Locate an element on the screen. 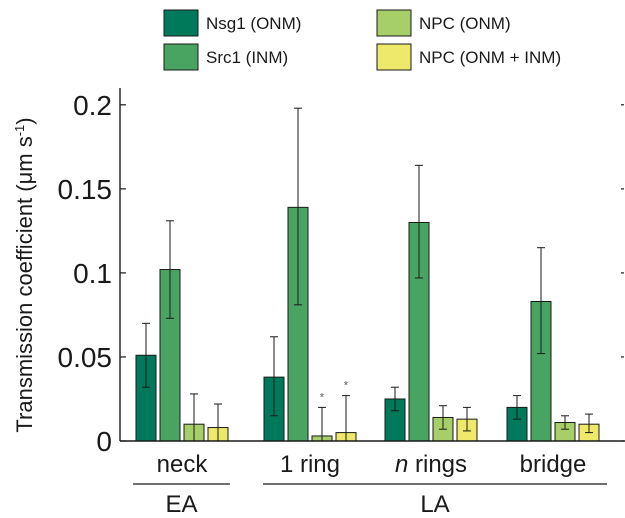  y-tick-label: 0.1 is located at coordinates (92, 273).